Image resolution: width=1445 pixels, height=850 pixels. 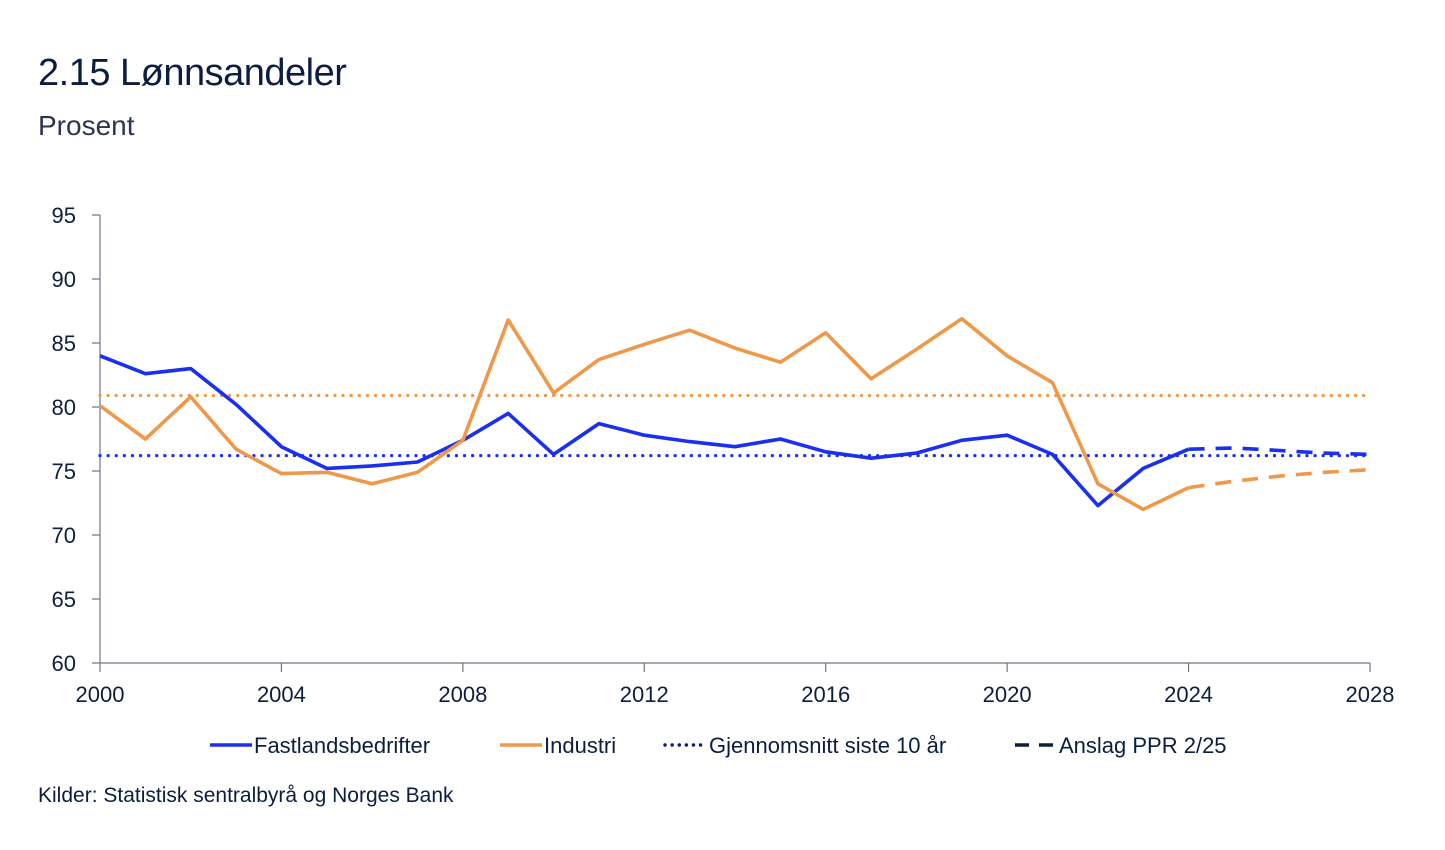 I want to click on y-tick-label: 70, so click(x=64, y=535).